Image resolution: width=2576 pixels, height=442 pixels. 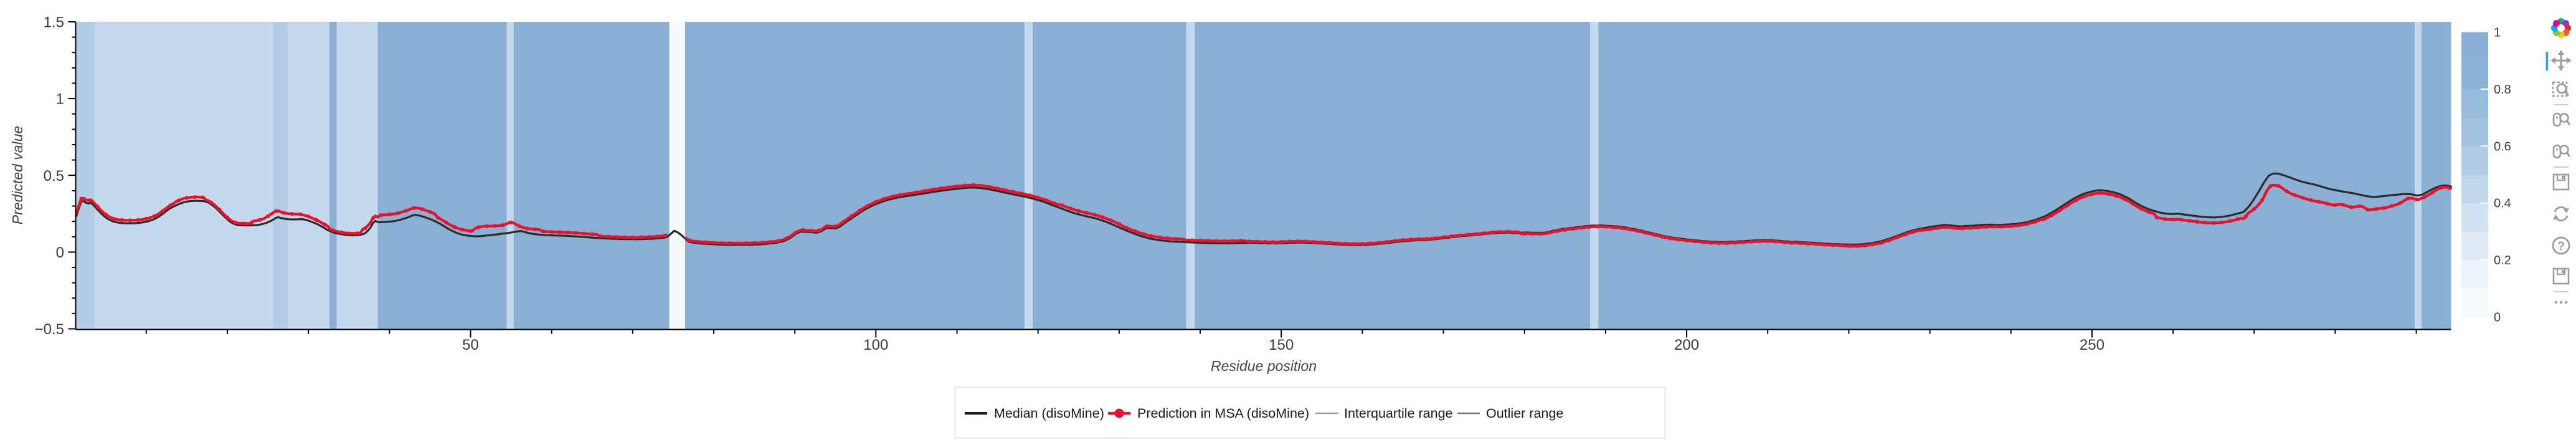 I want to click on svg-text: Interquartile range, so click(x=1398, y=414).